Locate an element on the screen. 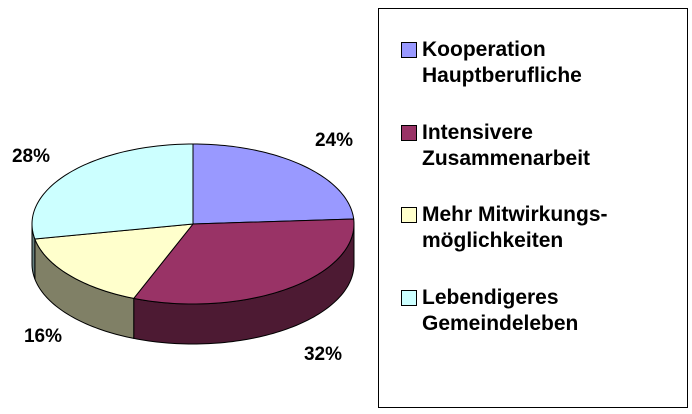 The height and width of the screenshot is (414, 692). legend-label: Intensivere Zusammenarbeit is located at coordinates (506, 145).